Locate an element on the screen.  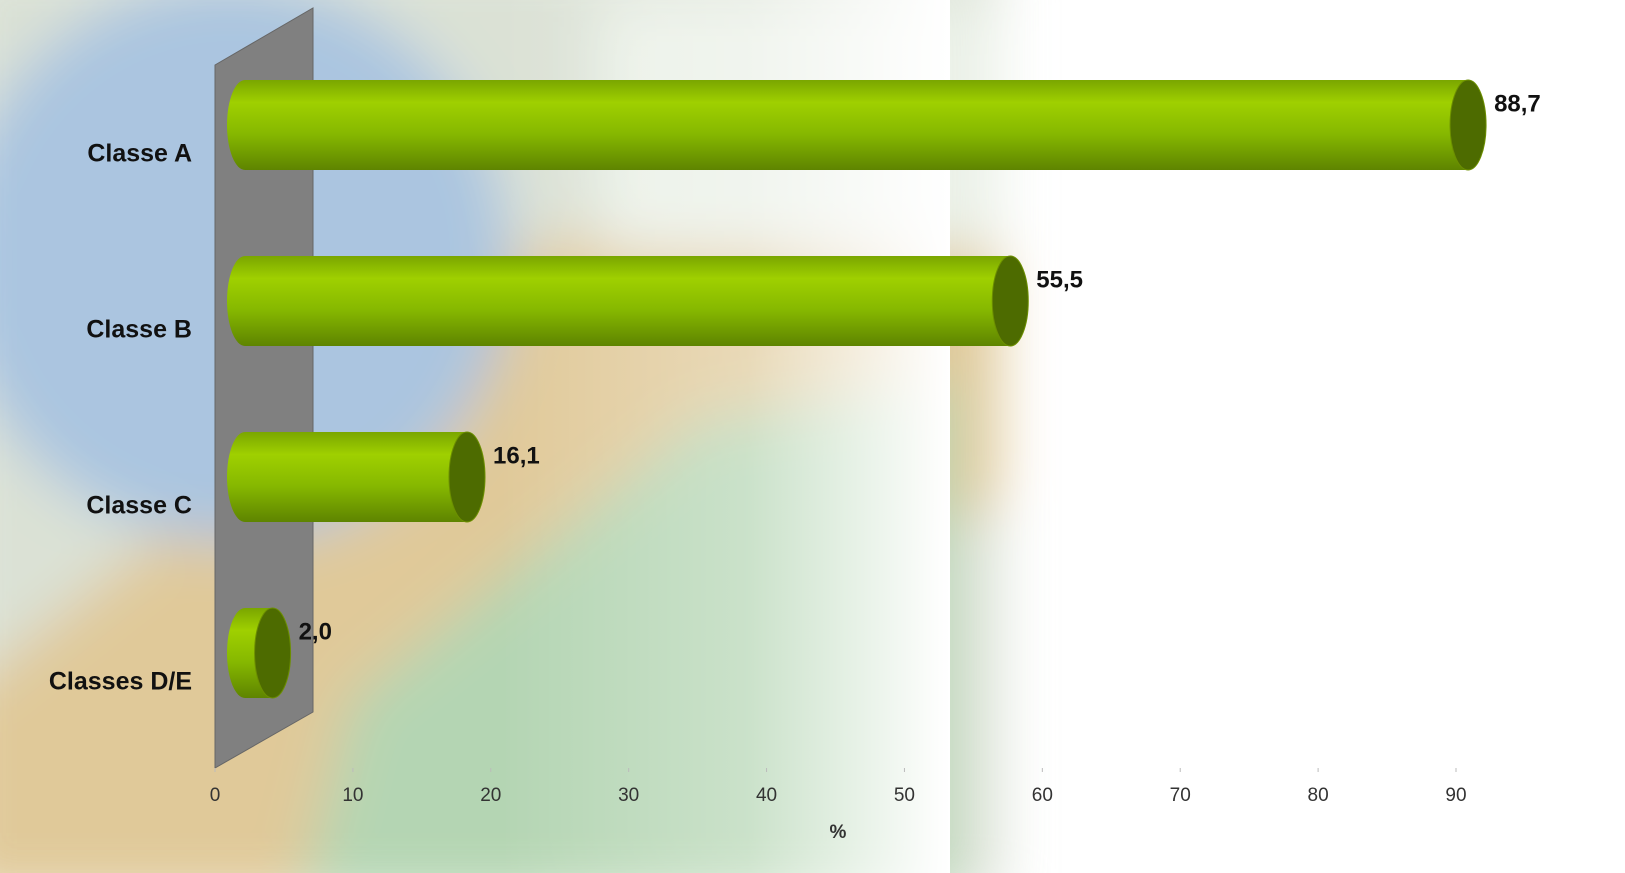
value-label: 55,5 is located at coordinates (1059, 279).